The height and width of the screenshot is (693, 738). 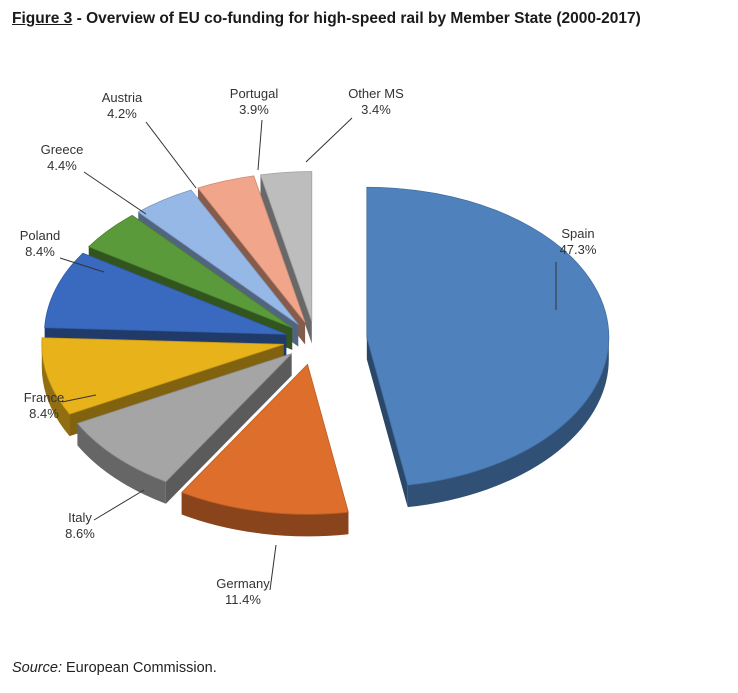 I want to click on leader-line-italy, so click(x=119, y=505).